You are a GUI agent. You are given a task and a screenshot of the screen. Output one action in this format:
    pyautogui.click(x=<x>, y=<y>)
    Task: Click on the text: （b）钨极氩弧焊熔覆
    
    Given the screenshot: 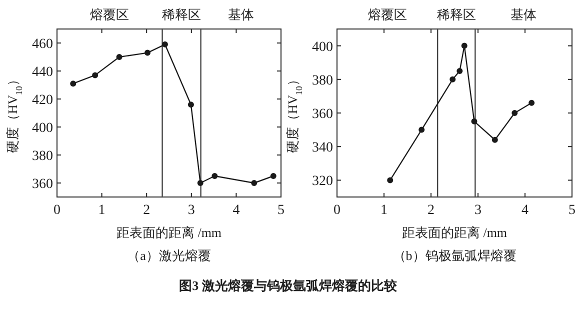 What is the action you would take?
    pyautogui.click(x=454, y=255)
    